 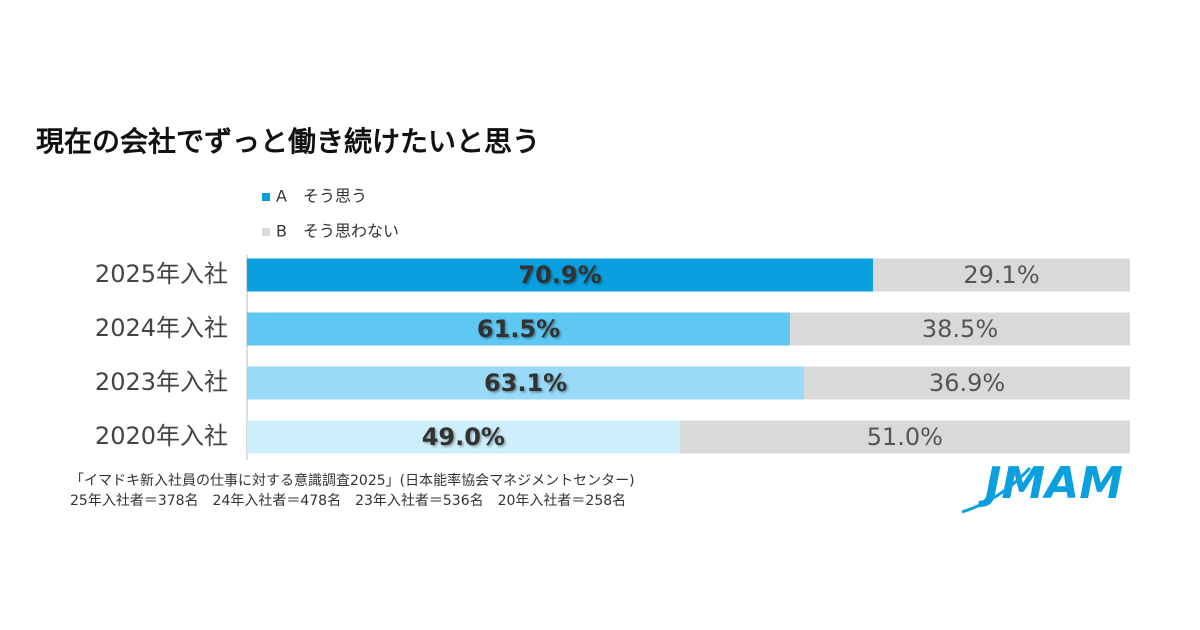 What do you see at coordinates (288, 141) in the screenshot?
I see `chart-title: 現在の会社でずっと働き続けたいと思う` at bounding box center [288, 141].